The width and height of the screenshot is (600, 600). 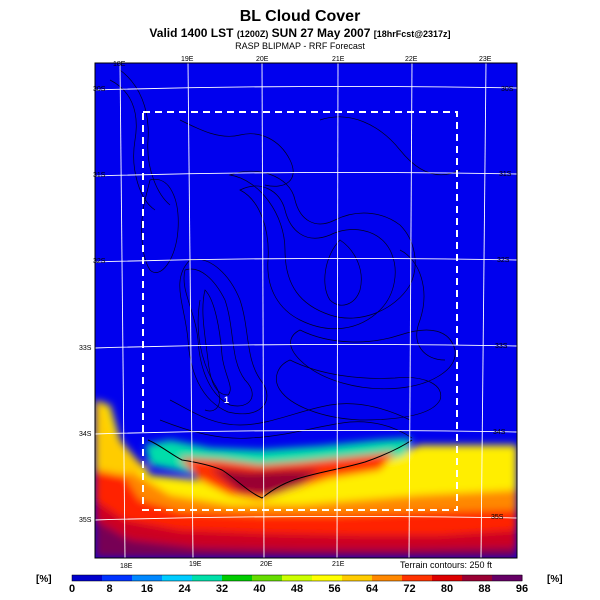 What do you see at coordinates (409, 589) in the screenshot?
I see `colorbar-tick-label: 72` at bounding box center [409, 589].